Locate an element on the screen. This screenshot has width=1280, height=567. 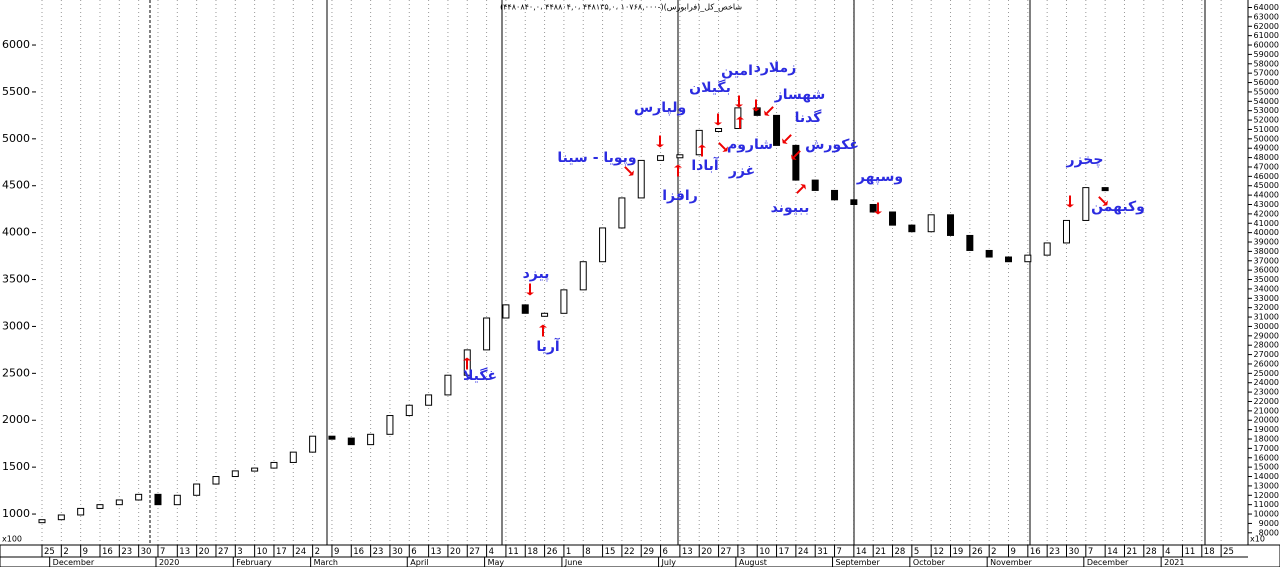
y2-tick-label: 55000 is located at coordinates (1266, 91).